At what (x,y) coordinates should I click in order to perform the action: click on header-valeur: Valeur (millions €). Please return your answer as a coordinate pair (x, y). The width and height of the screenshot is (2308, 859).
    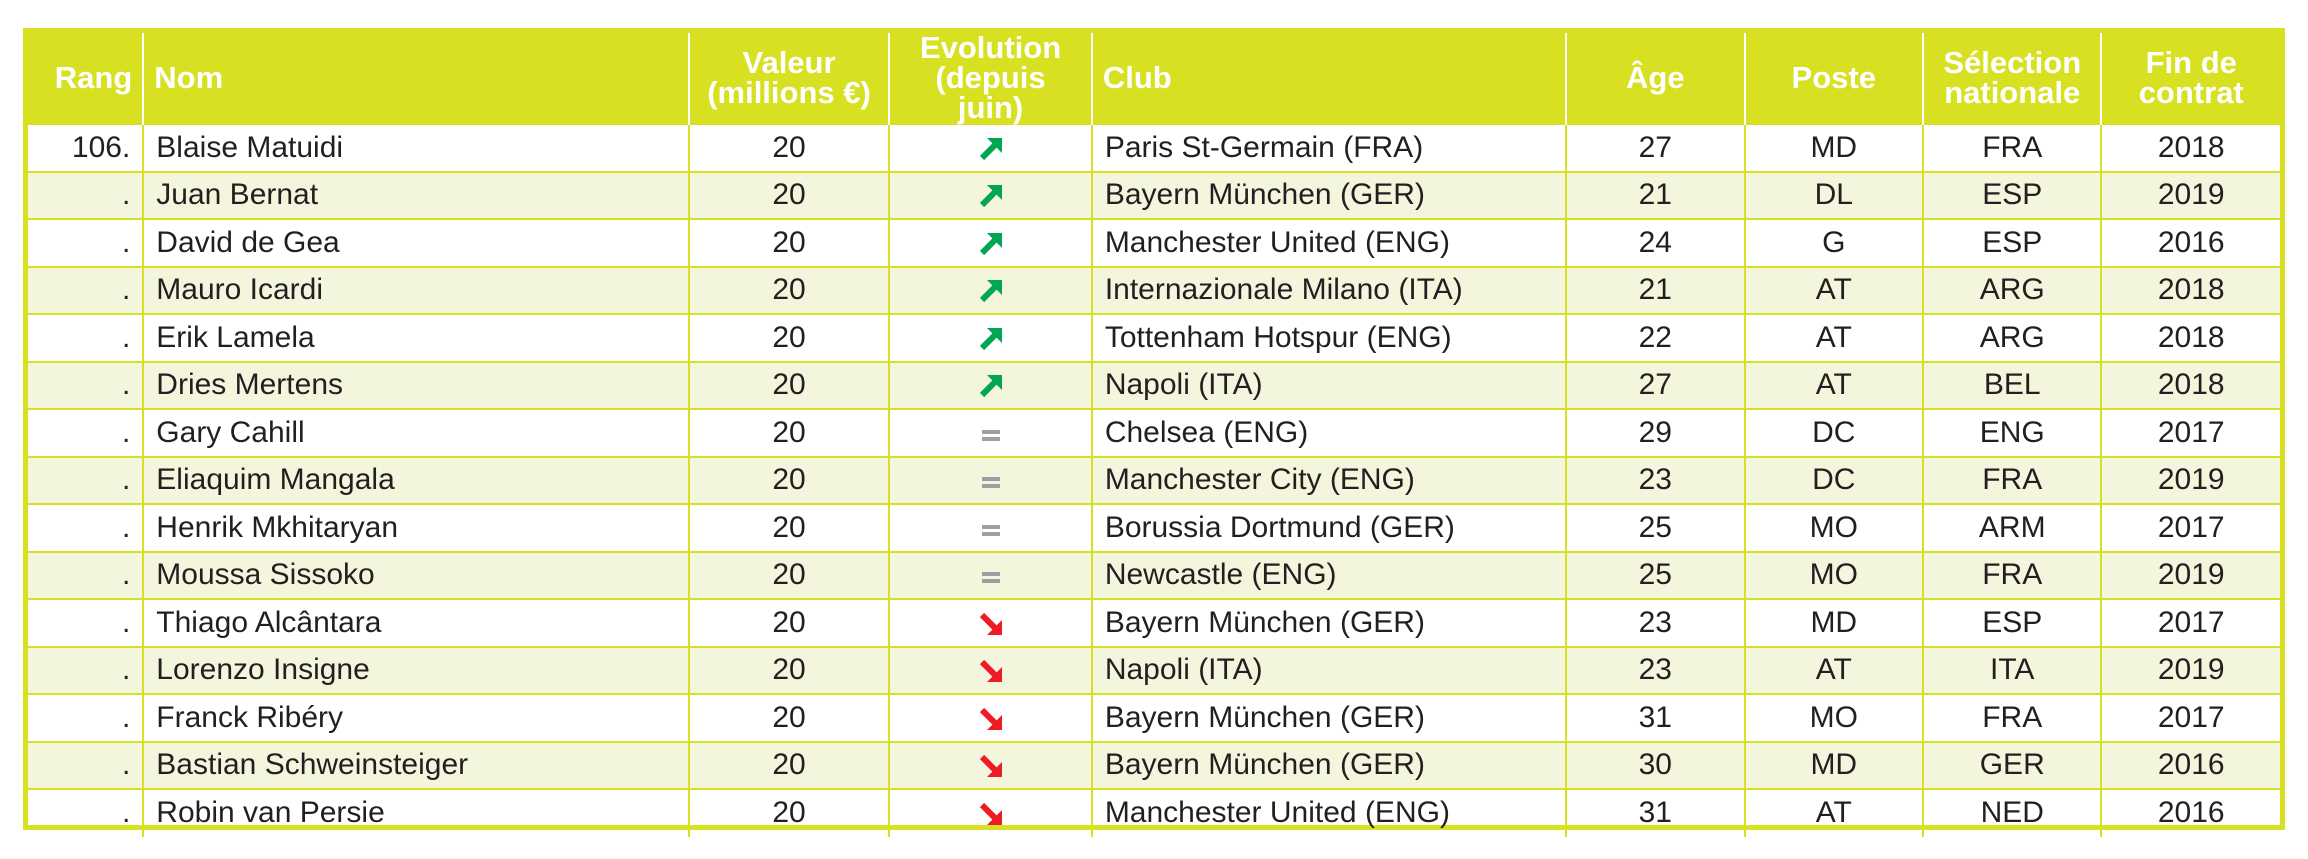
    Looking at the image, I should click on (788, 78).